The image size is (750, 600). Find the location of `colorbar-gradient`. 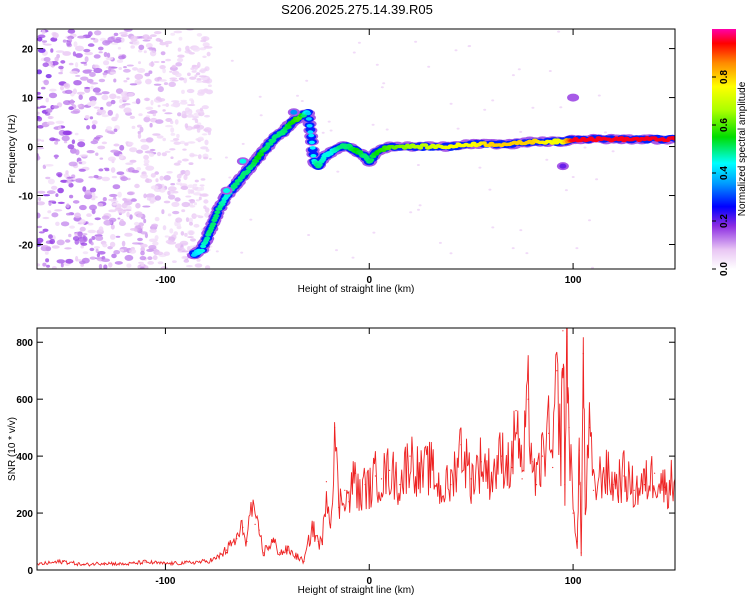

colorbar-gradient is located at coordinates (724, 149).